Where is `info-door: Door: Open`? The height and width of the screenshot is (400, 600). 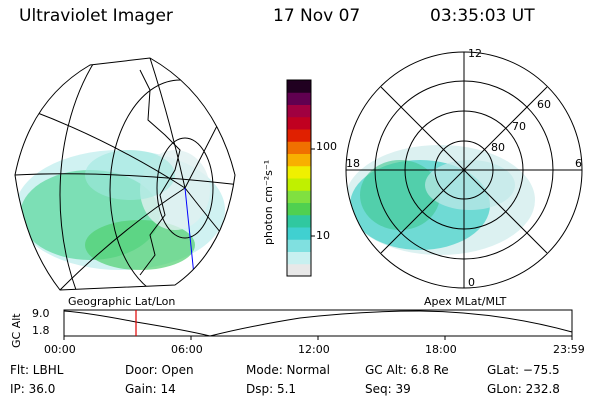
info-door: Door: Open is located at coordinates (159, 370).